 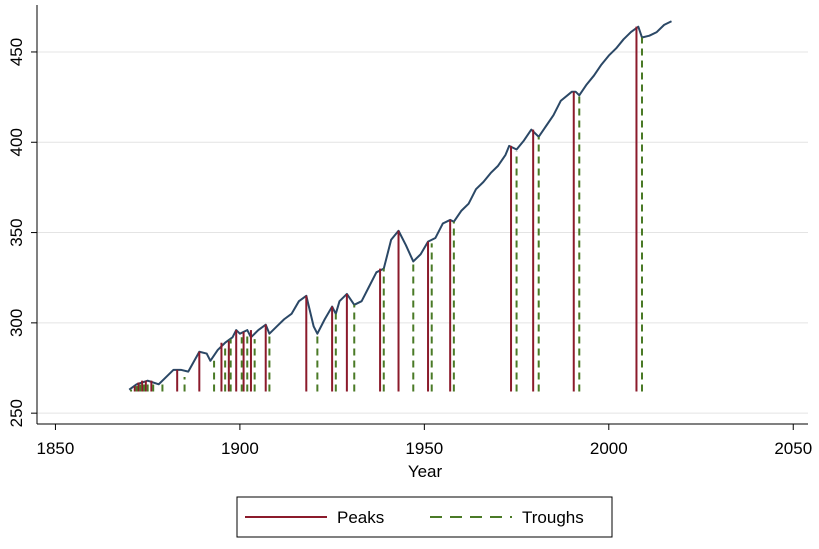 What do you see at coordinates (56, 448) in the screenshot?
I see `x-tick-label: 1850` at bounding box center [56, 448].